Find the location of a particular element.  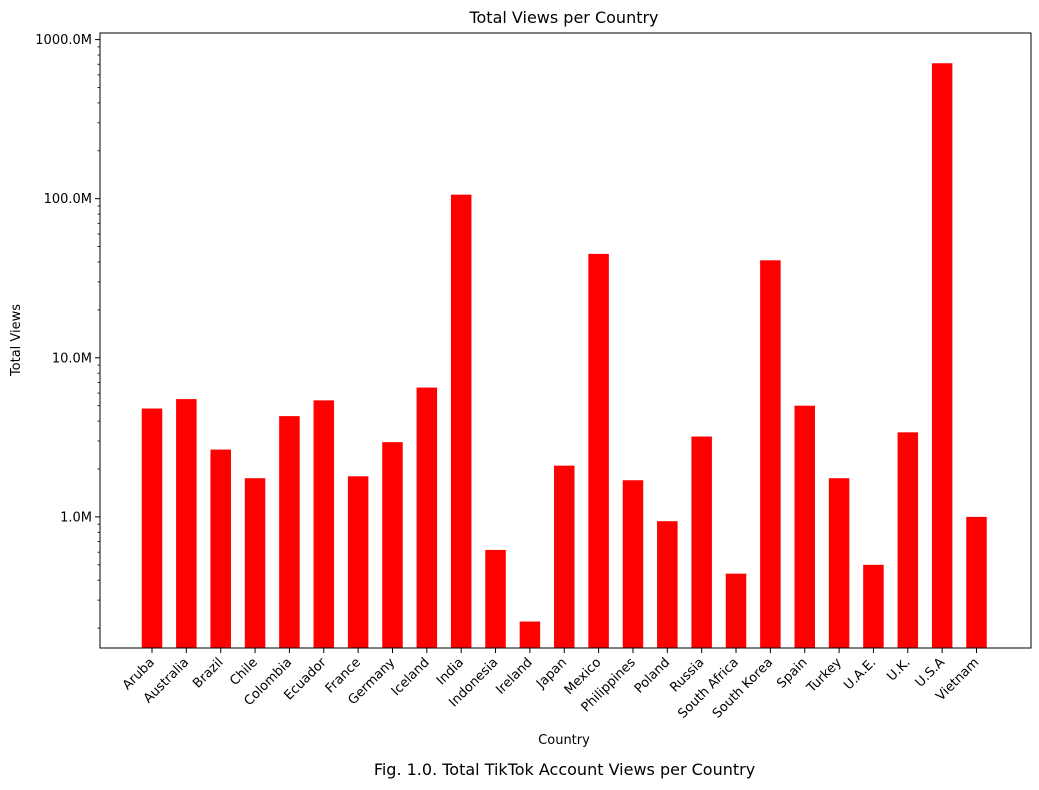

bar-japan is located at coordinates (564, 556).